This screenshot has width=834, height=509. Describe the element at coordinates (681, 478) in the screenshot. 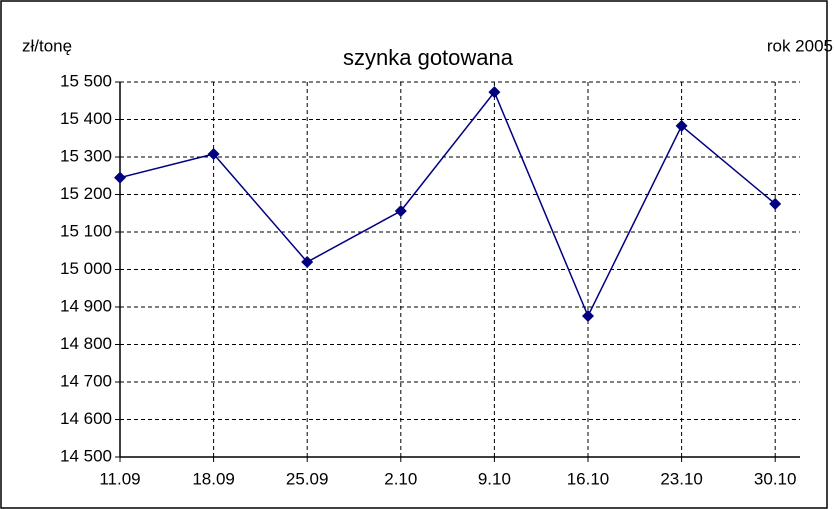

I see `x-tick-label: 23.10` at that location.